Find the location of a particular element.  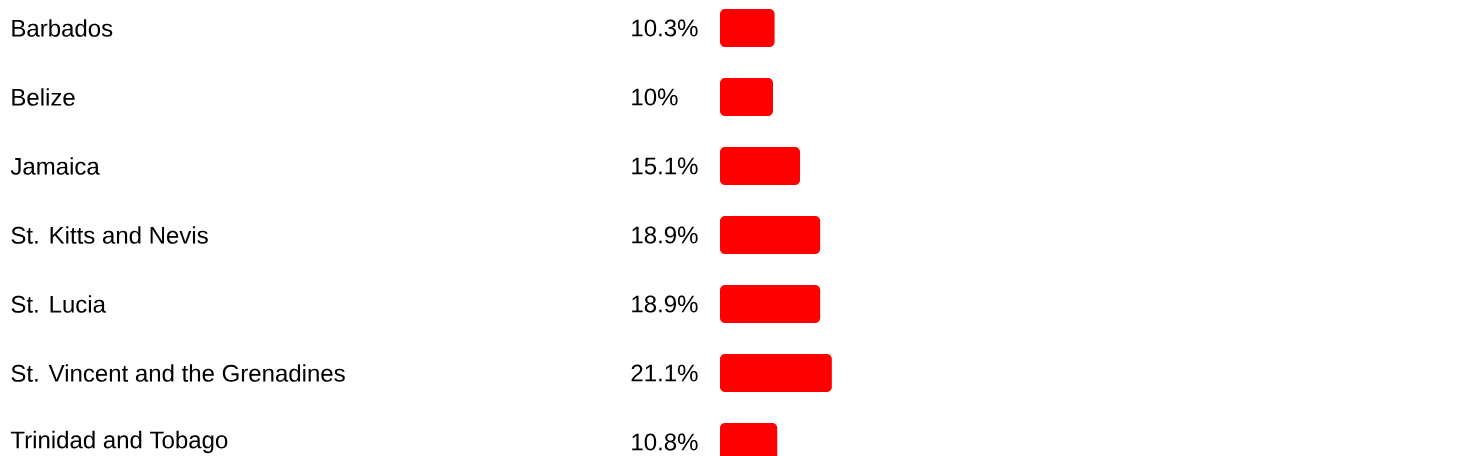

y-tick-label: Trinidad and Tobago is located at coordinates (119, 442).